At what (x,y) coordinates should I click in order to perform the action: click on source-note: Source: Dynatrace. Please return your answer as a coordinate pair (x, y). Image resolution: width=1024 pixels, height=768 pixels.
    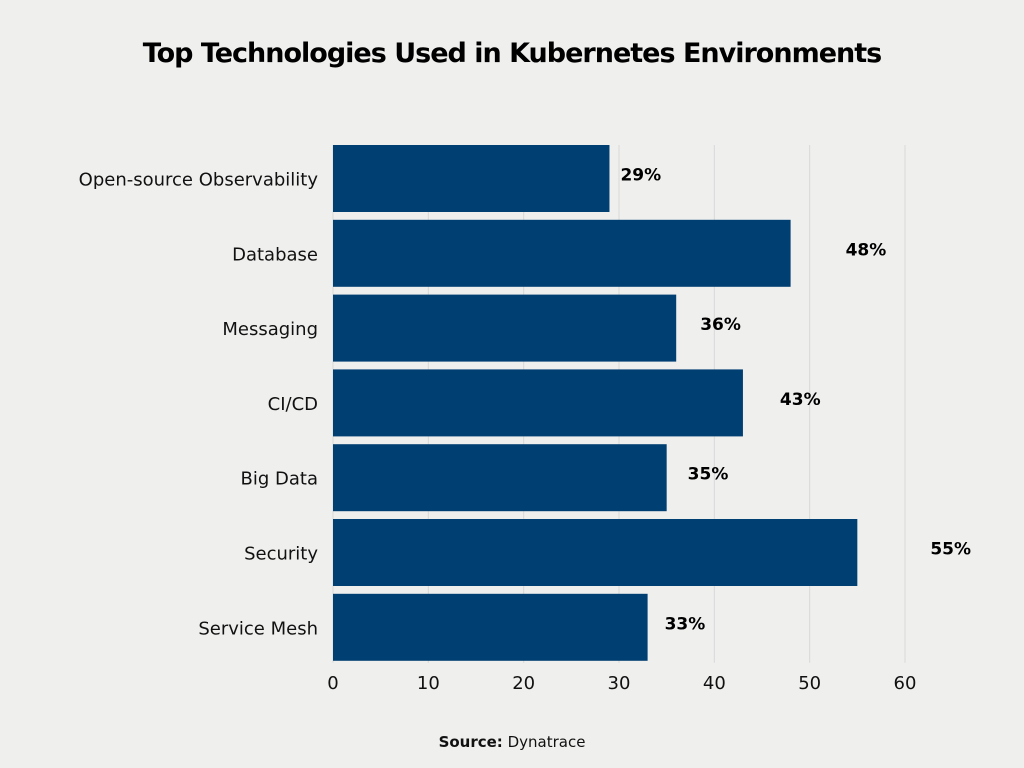
    Looking at the image, I should click on (512, 742).